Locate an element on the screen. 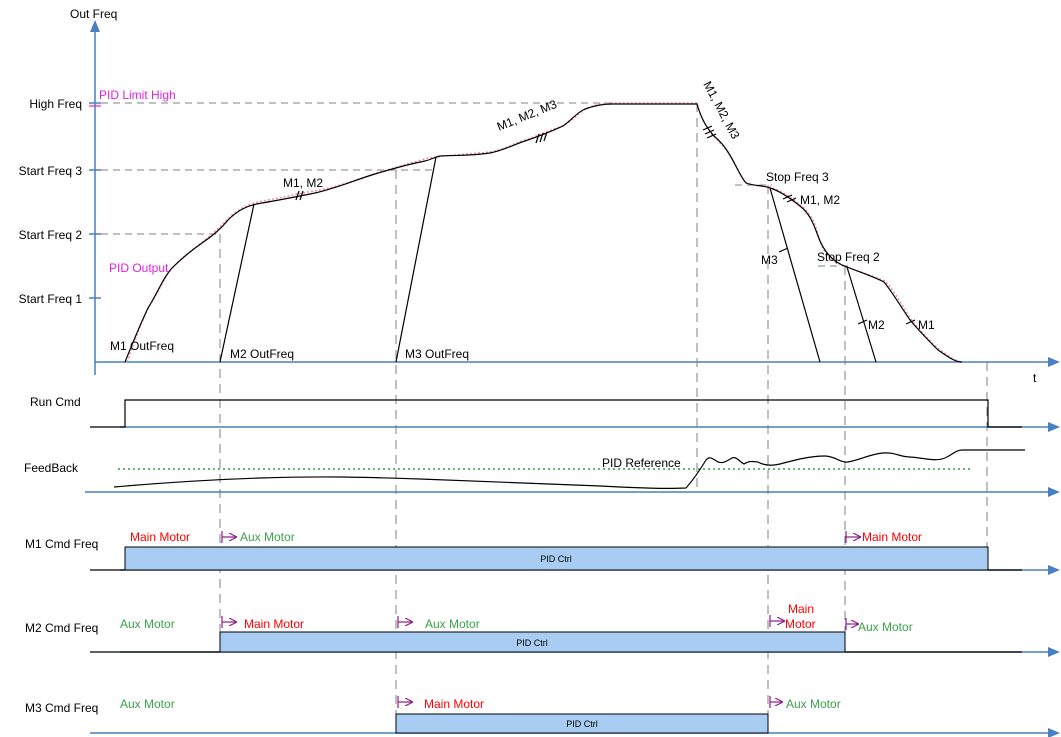  m2-main-motor-label: Main Motor is located at coordinates (274, 624).